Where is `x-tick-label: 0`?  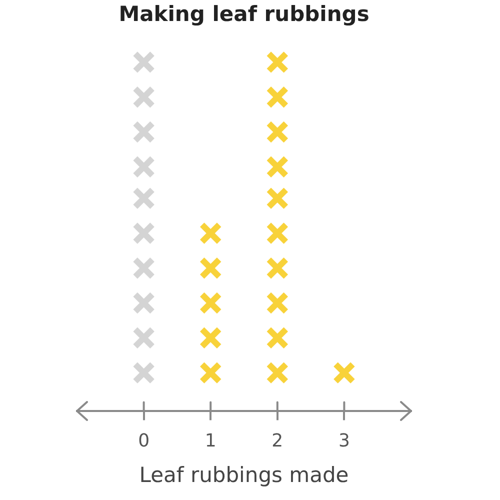 x-tick-label: 0 is located at coordinates (144, 441).